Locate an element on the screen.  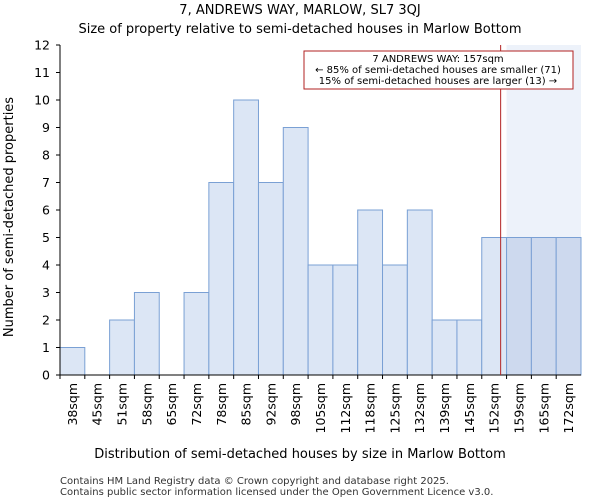
bar-51sqm is located at coordinates (122, 347).